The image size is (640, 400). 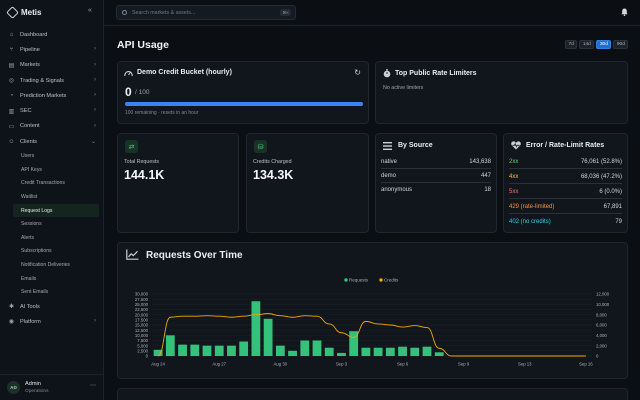 What do you see at coordinates (30, 126) in the screenshot?
I see `sidebar-item-label: Content` at bounding box center [30, 126].